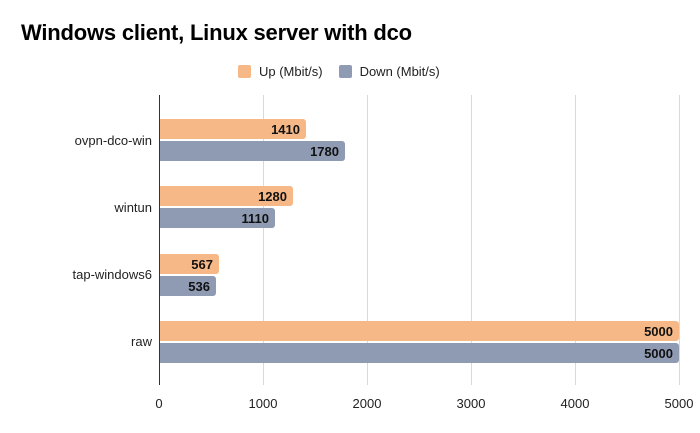 Image resolution: width=700 pixels, height=433 pixels. Describe the element at coordinates (255, 218) in the screenshot. I see `bar-value: 1110` at that location.